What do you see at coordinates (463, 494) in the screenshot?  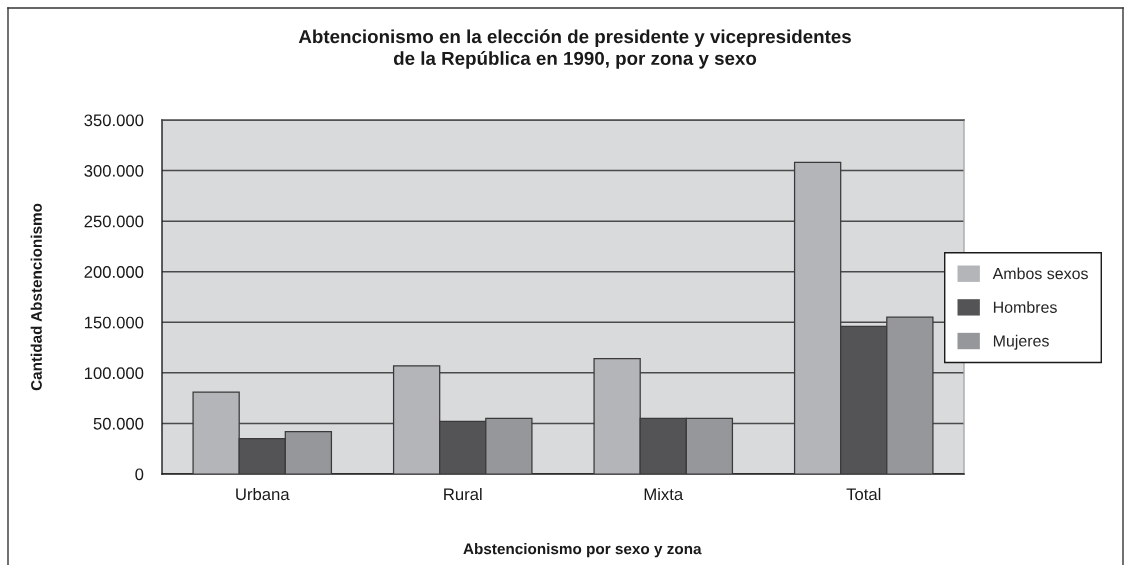 I see `x-tick-label: Rural` at bounding box center [463, 494].